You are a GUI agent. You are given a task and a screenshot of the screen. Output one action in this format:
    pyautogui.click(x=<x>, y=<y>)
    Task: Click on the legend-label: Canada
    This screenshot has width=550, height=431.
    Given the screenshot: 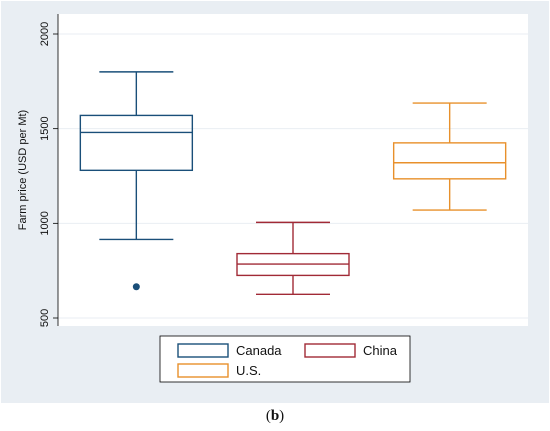 What is the action you would take?
    pyautogui.click(x=259, y=350)
    